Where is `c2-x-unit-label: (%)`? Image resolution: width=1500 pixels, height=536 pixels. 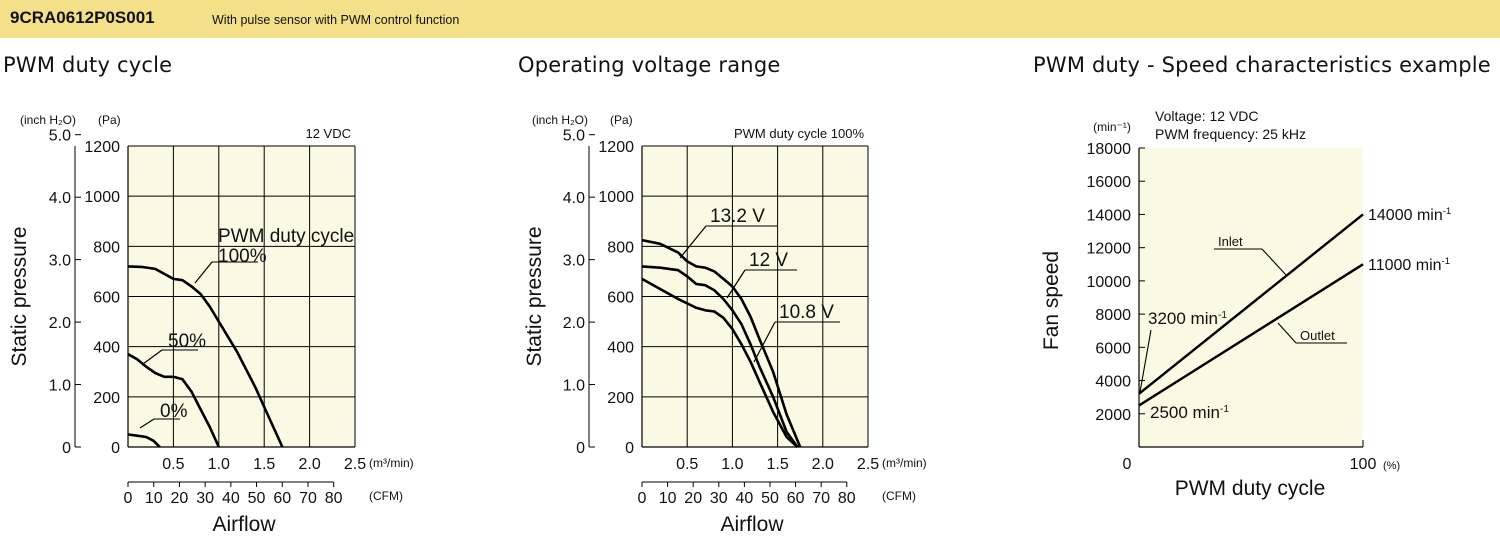
c2-x-unit-label: (%) is located at coordinates (1391, 466).